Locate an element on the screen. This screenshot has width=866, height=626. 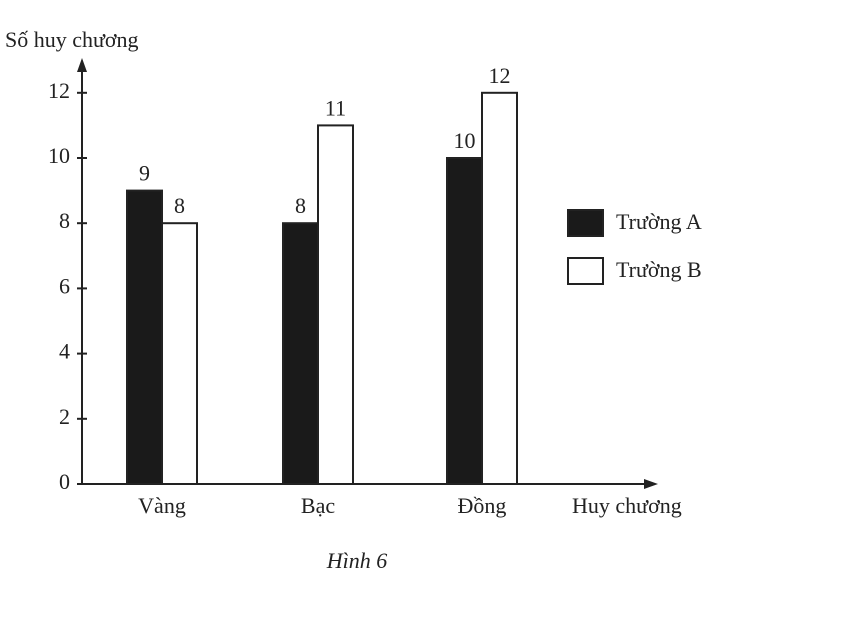
data-label: 12 is located at coordinates (500, 75).